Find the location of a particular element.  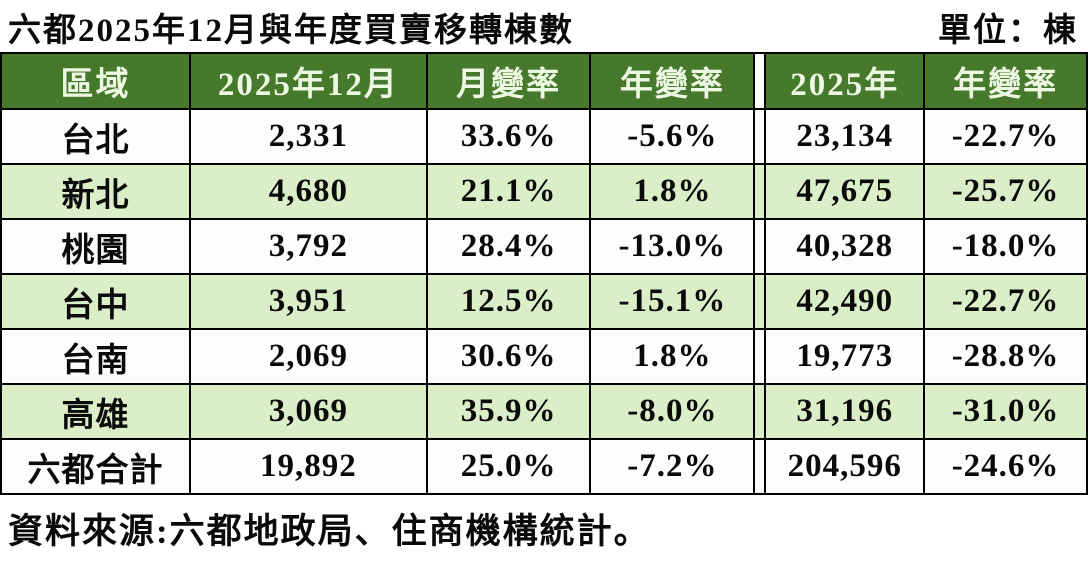

value-cell: 23,134 is located at coordinates (845, 136).